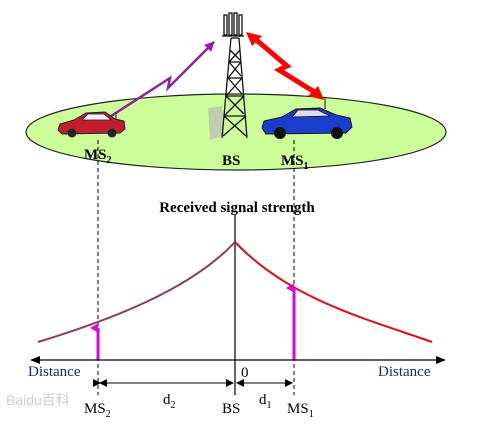 Image resolution: width=480 pixels, height=427 pixels. I want to click on d2-left-arrowhead, so click(103, 383).